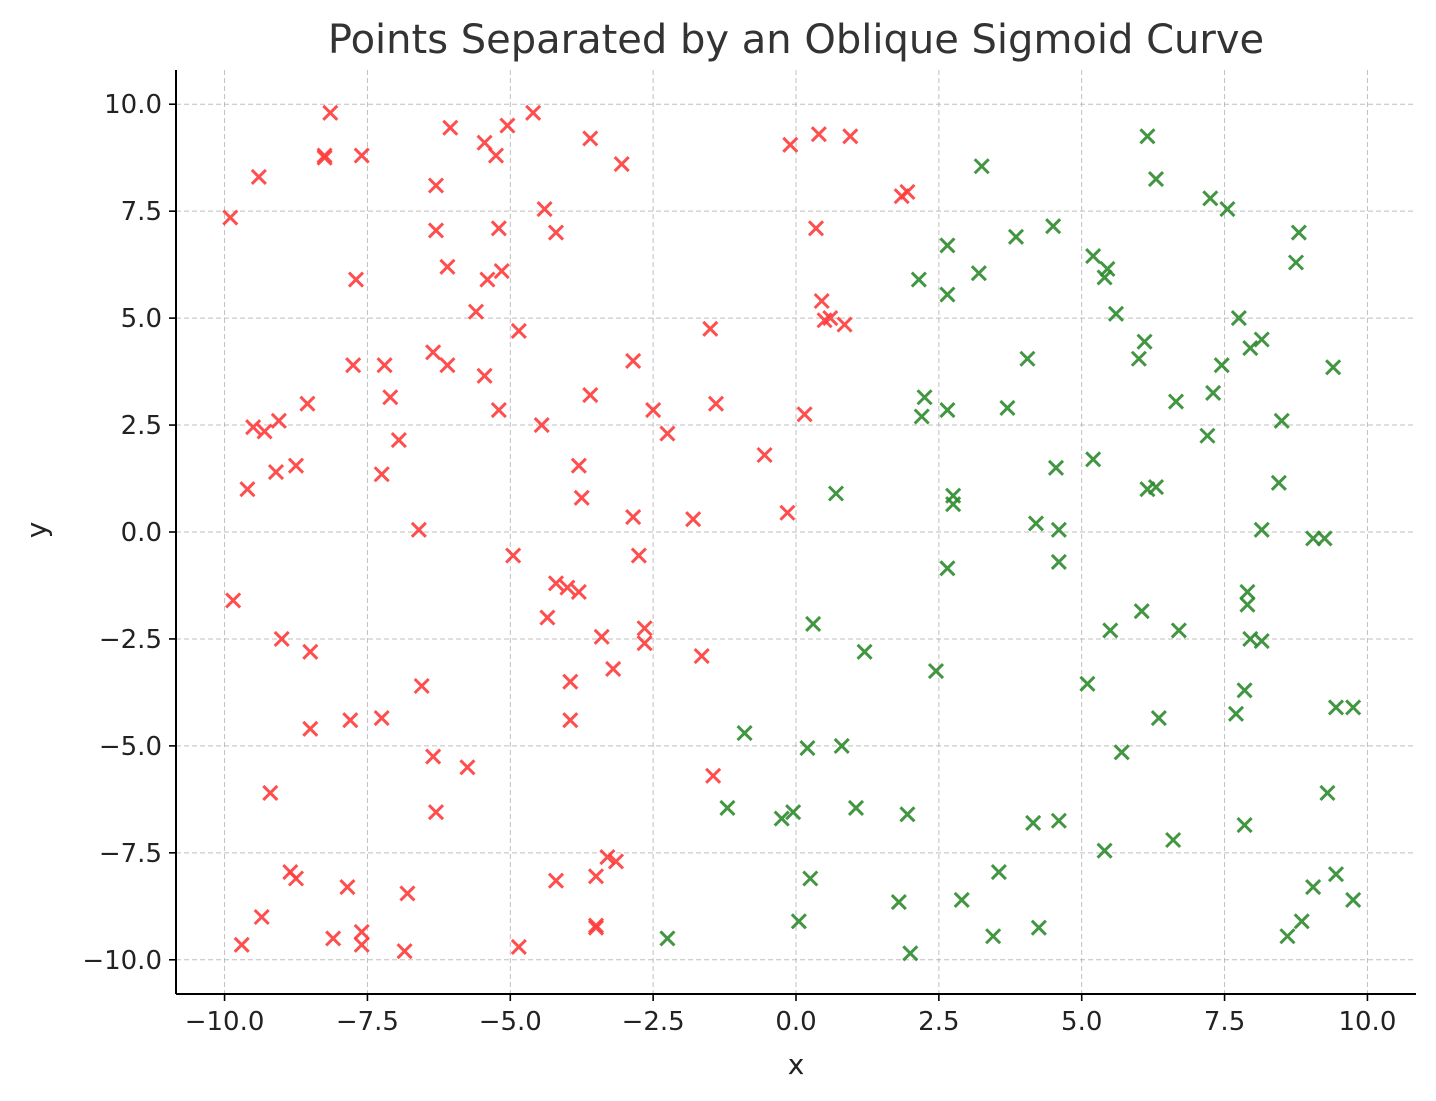 This screenshot has height=1101, width=1436. Describe the element at coordinates (225, 1022) in the screenshot. I see `x-tick-label: −10.0` at that location.